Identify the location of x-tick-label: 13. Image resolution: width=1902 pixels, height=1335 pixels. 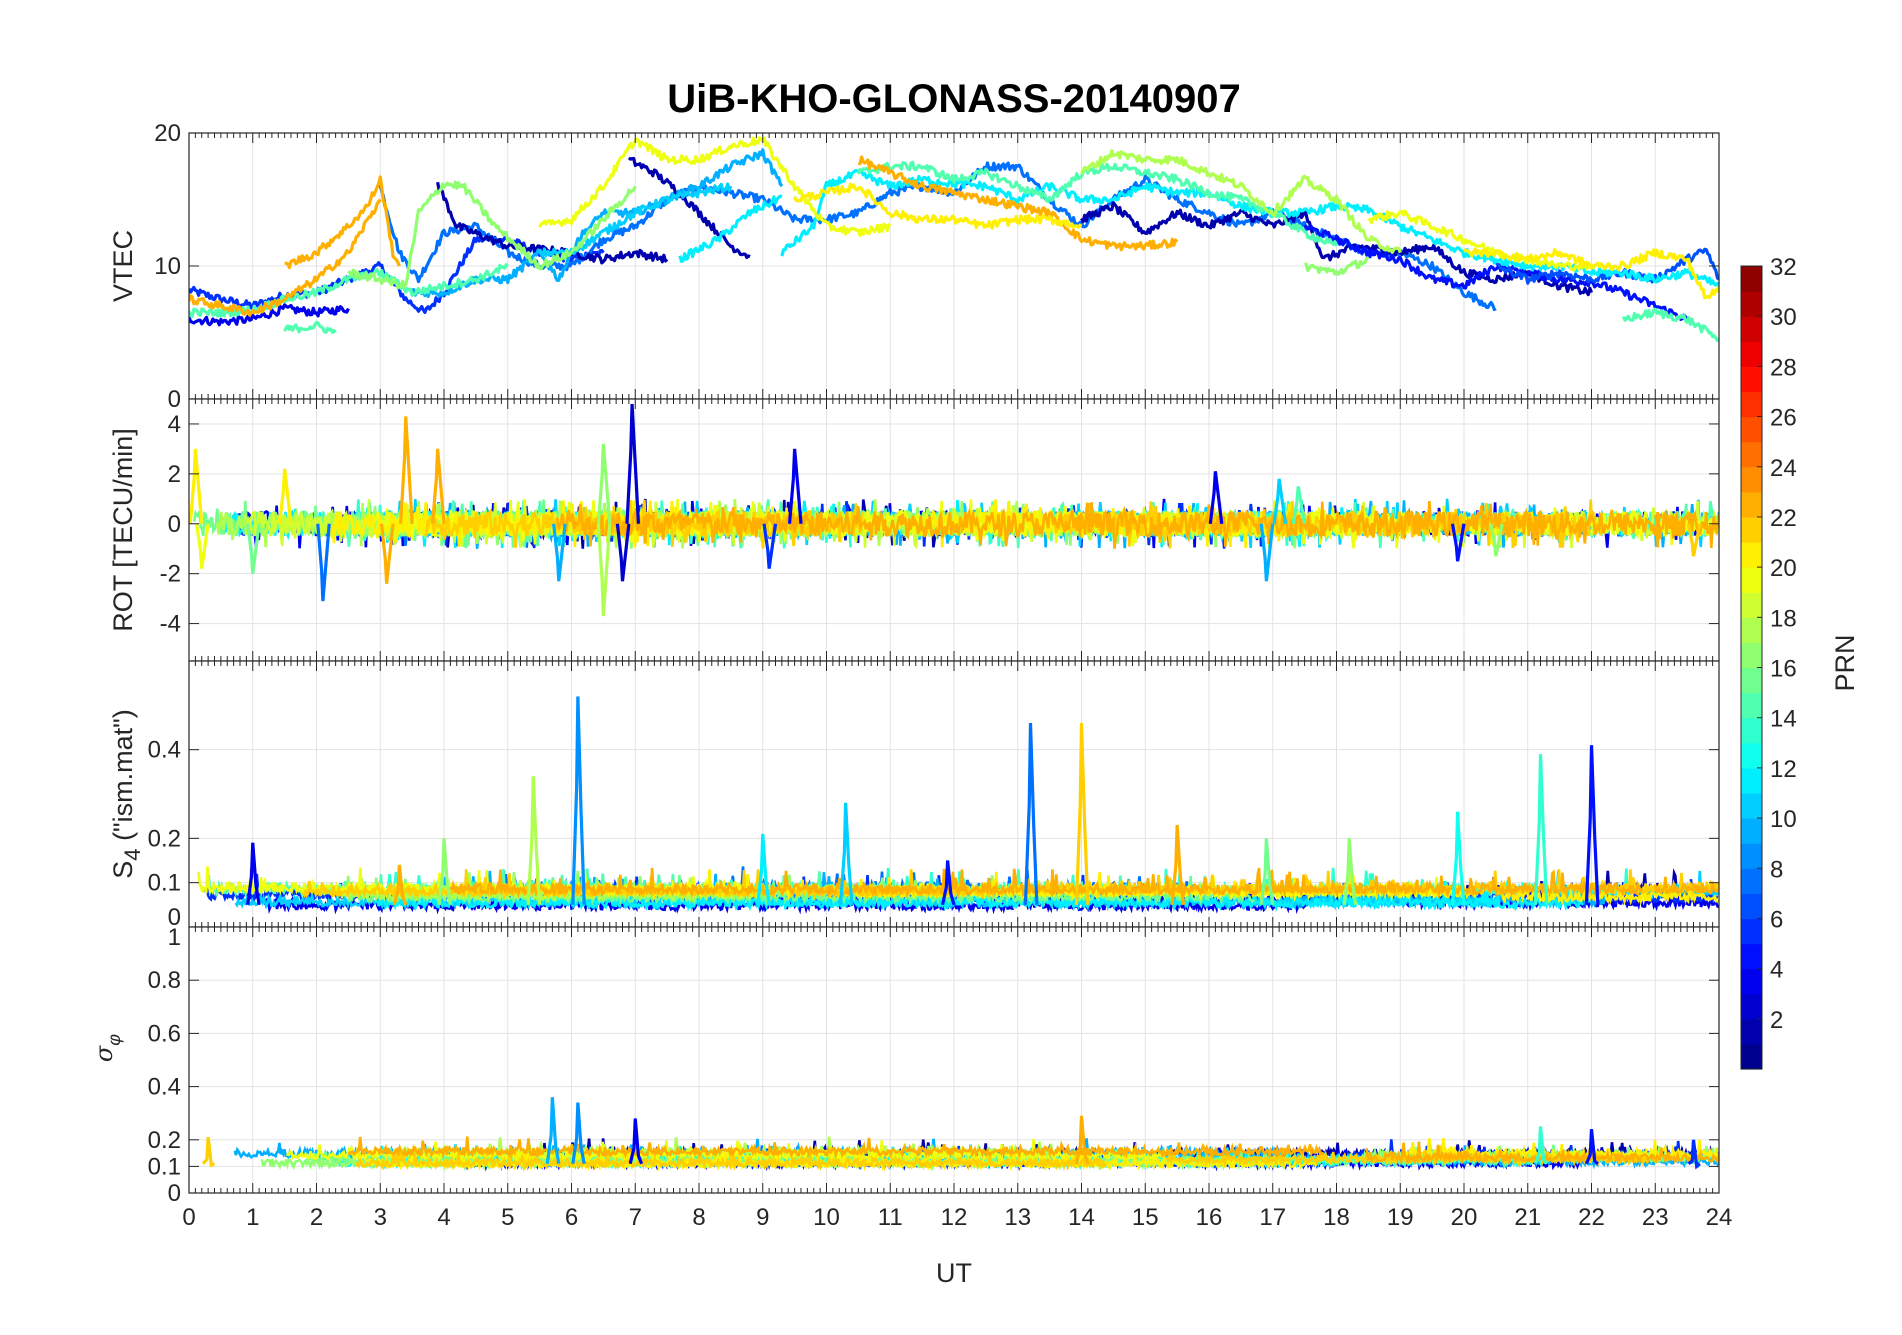
(1017, 1217).